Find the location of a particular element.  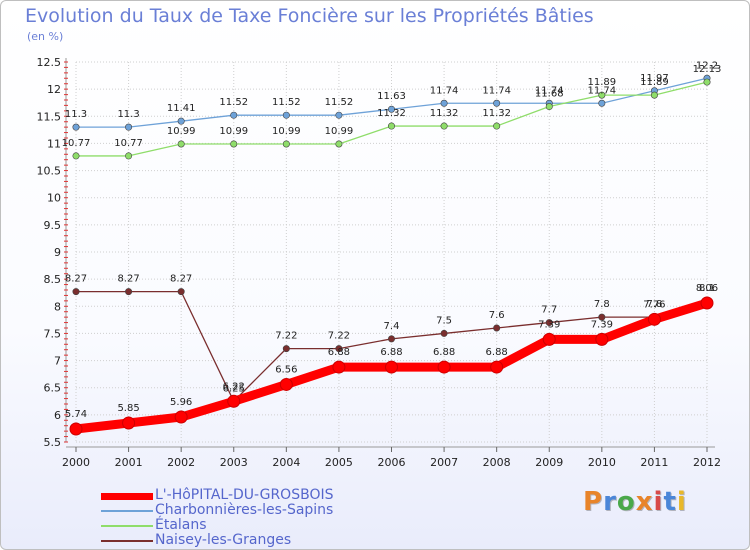

data-label-1: 12.13 is located at coordinates (707, 69).